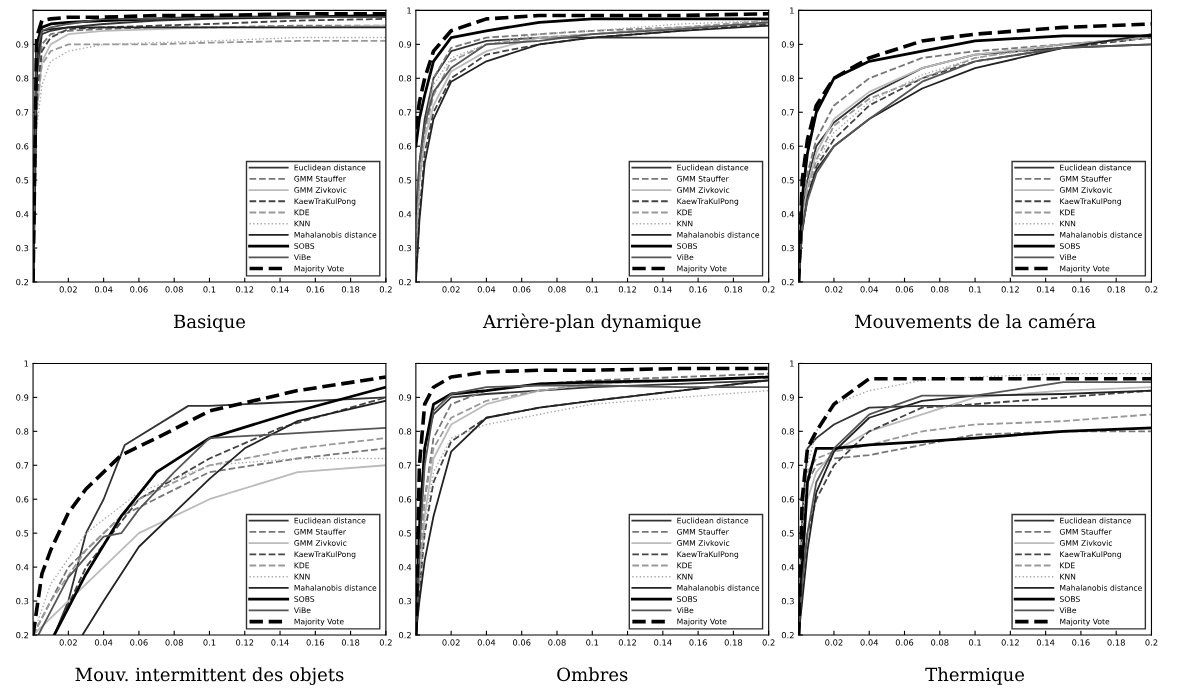 This screenshot has height=694, width=1181. Describe the element at coordinates (975, 321) in the screenshot. I see `text: Mouvements de la caméra` at that location.